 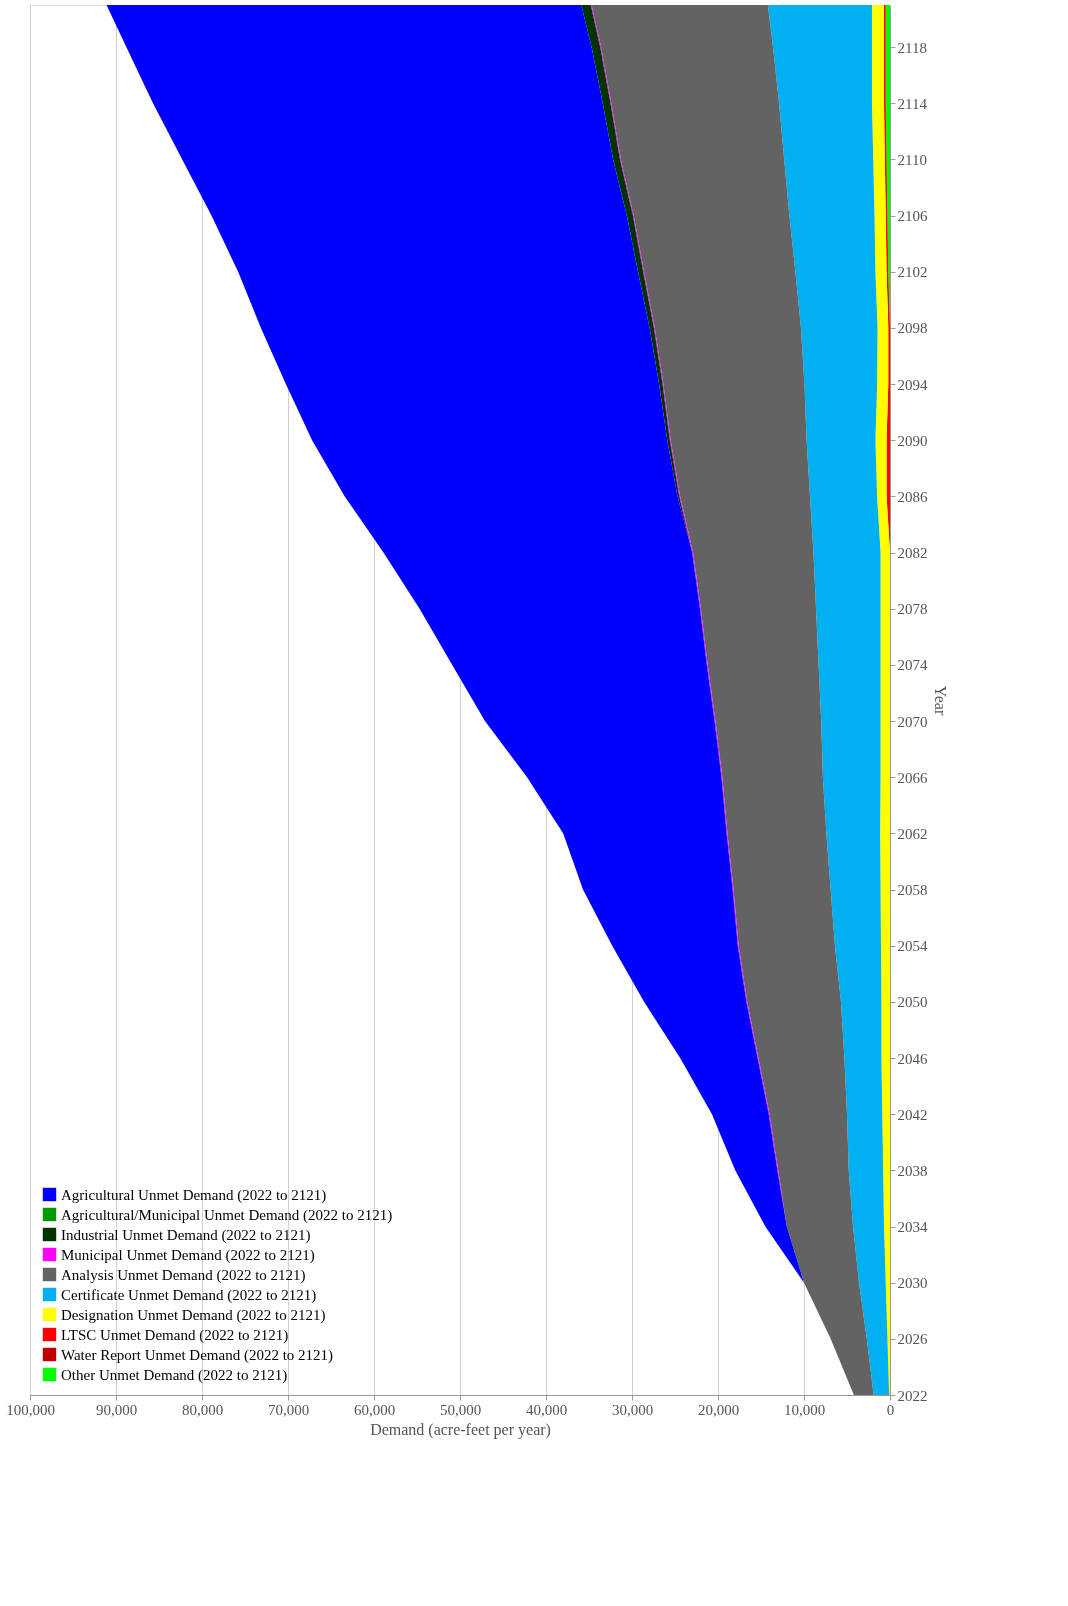 I want to click on y-tick-label: 2050, so click(x=912, y=1002).